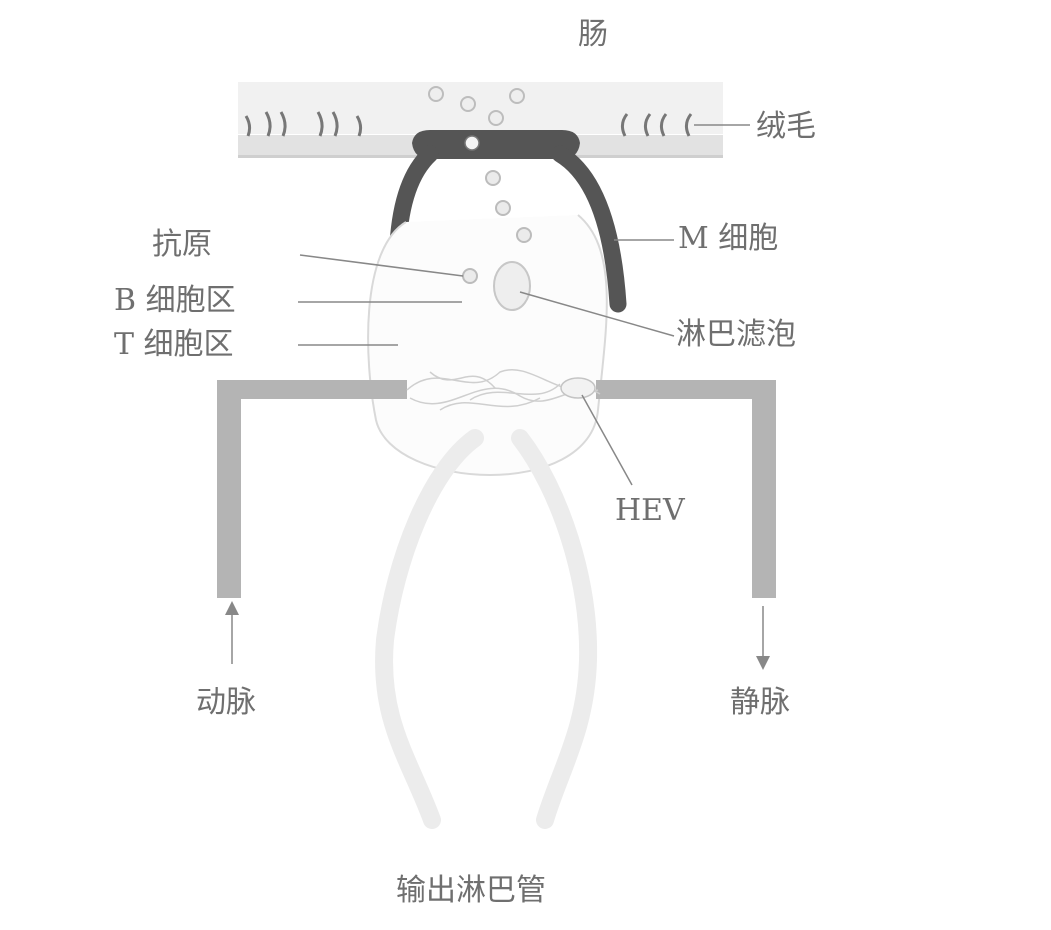 The height and width of the screenshot is (930, 1051). What do you see at coordinates (786, 126) in the screenshot?
I see `villi-label: 绒毛` at bounding box center [786, 126].